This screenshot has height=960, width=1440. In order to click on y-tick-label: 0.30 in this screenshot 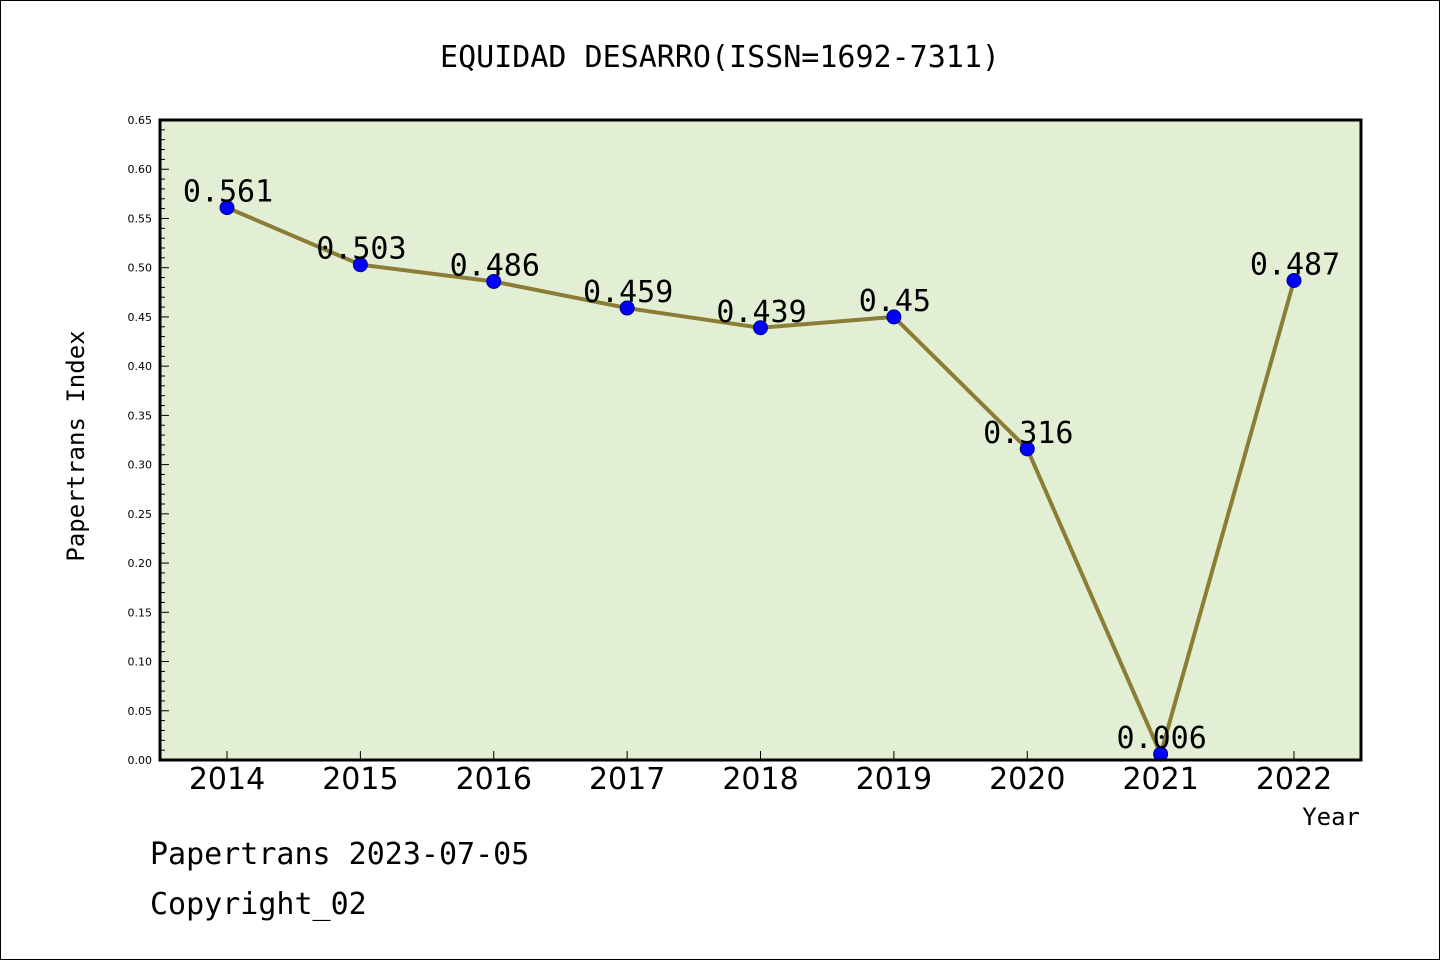, I will do `click(140, 465)`.